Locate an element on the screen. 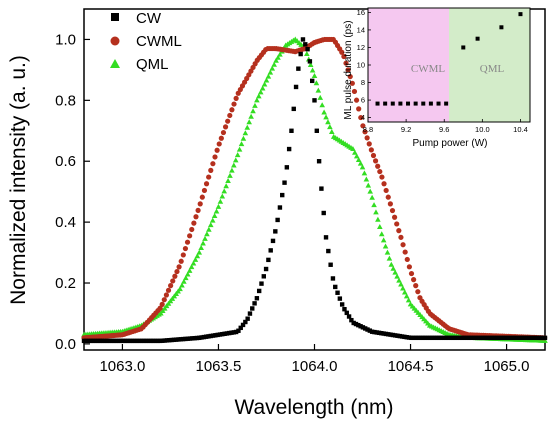 Image resolution: width=550 pixels, height=424 pixels. inset-x-tick-label: 9.2 is located at coordinates (406, 129).